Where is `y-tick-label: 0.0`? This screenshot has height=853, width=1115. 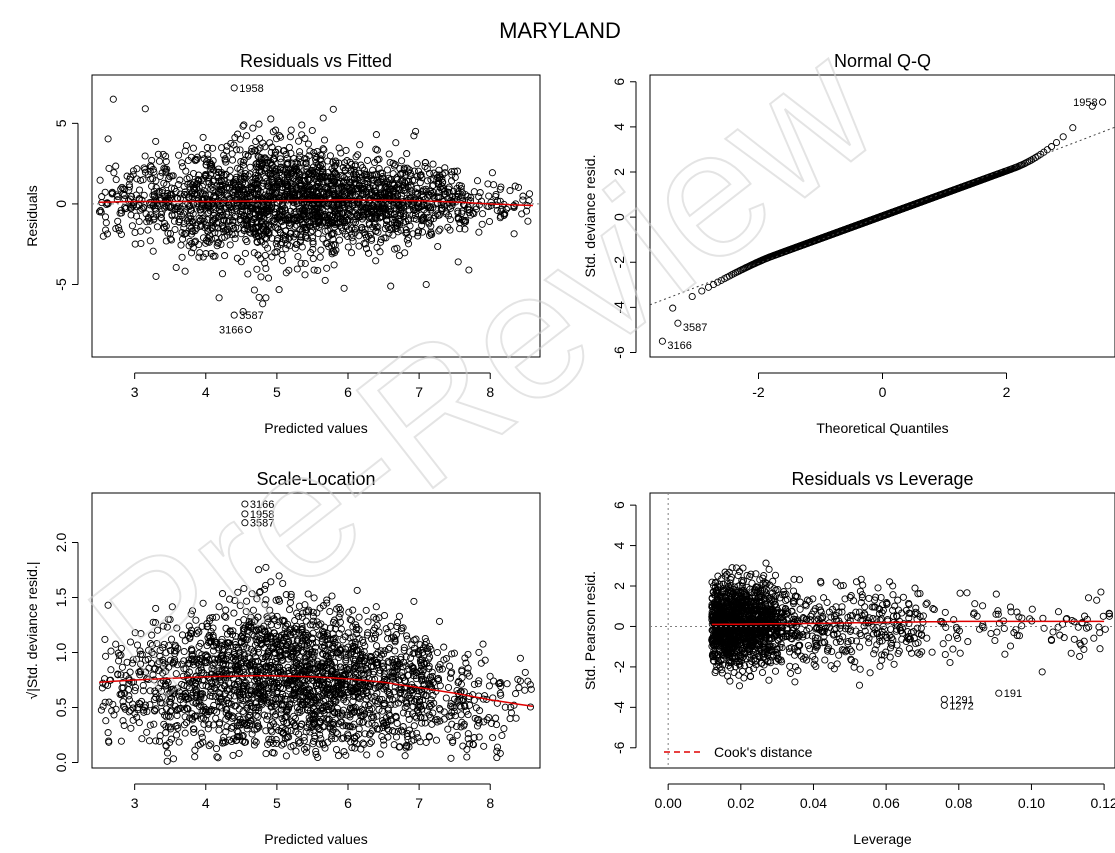 y-tick-label: 0.0 is located at coordinates (61, 763).